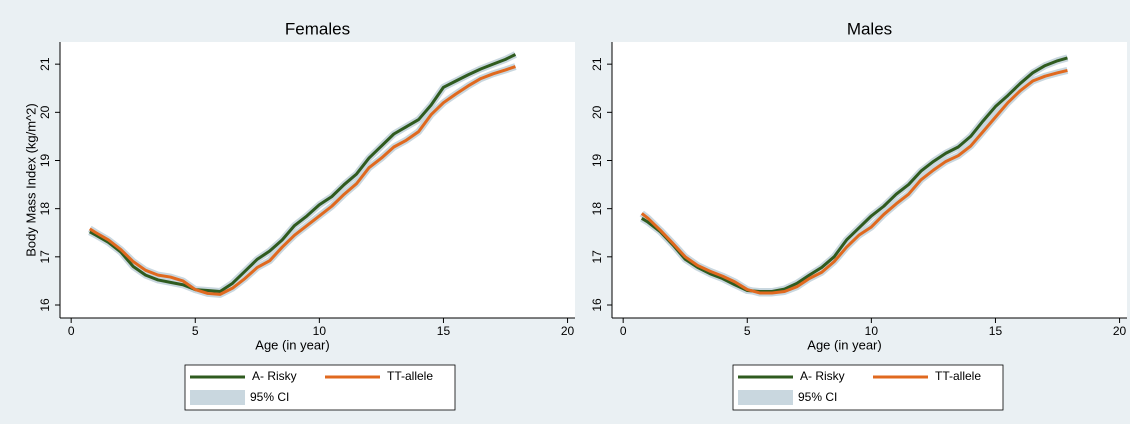 This screenshot has width=1130, height=424. What do you see at coordinates (30, 180) in the screenshot?
I see `y-axis-label: Body Mass Index (kg/m^2)` at bounding box center [30, 180].